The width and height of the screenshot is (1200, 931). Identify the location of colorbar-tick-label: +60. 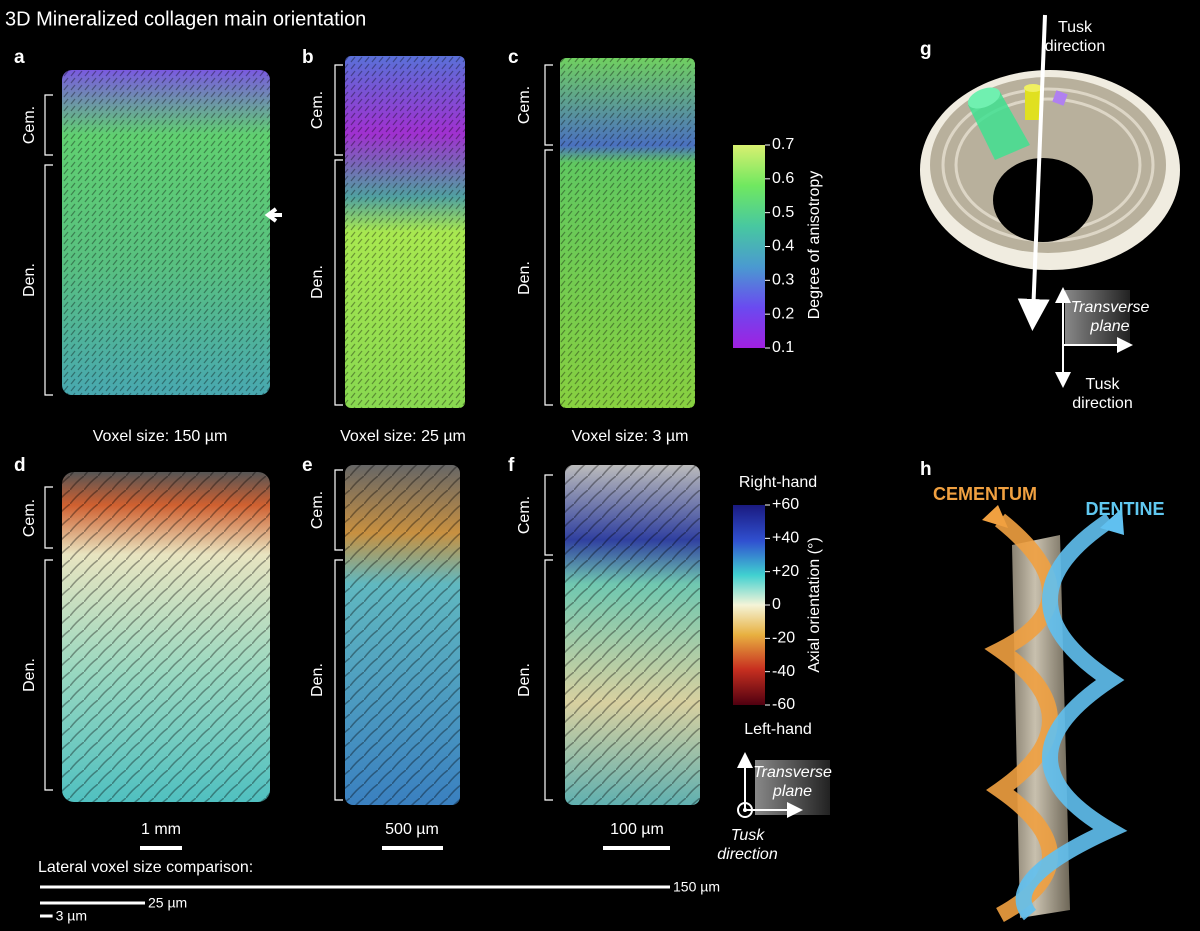
(785, 504).